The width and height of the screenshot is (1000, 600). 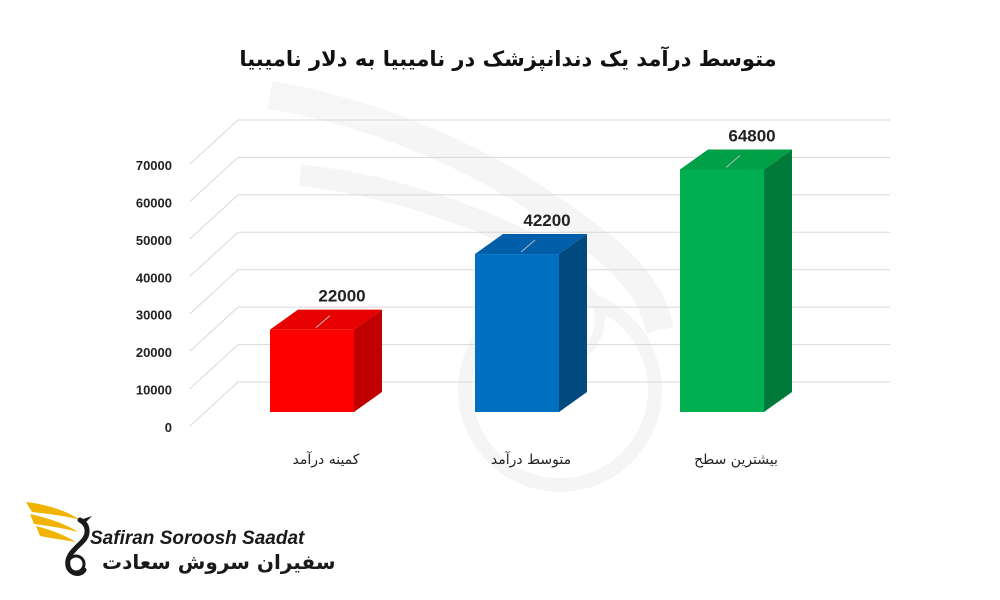 What do you see at coordinates (546, 220) in the screenshot?
I see `data-label: 42200` at bounding box center [546, 220].